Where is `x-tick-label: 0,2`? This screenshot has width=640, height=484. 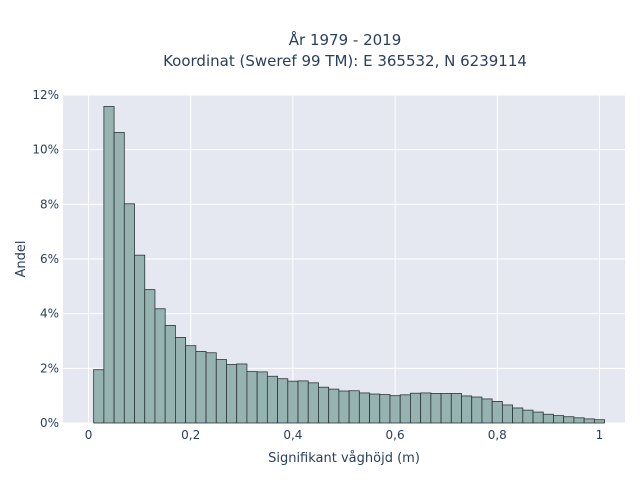
x-tick-label: 0,2 is located at coordinates (190, 435).